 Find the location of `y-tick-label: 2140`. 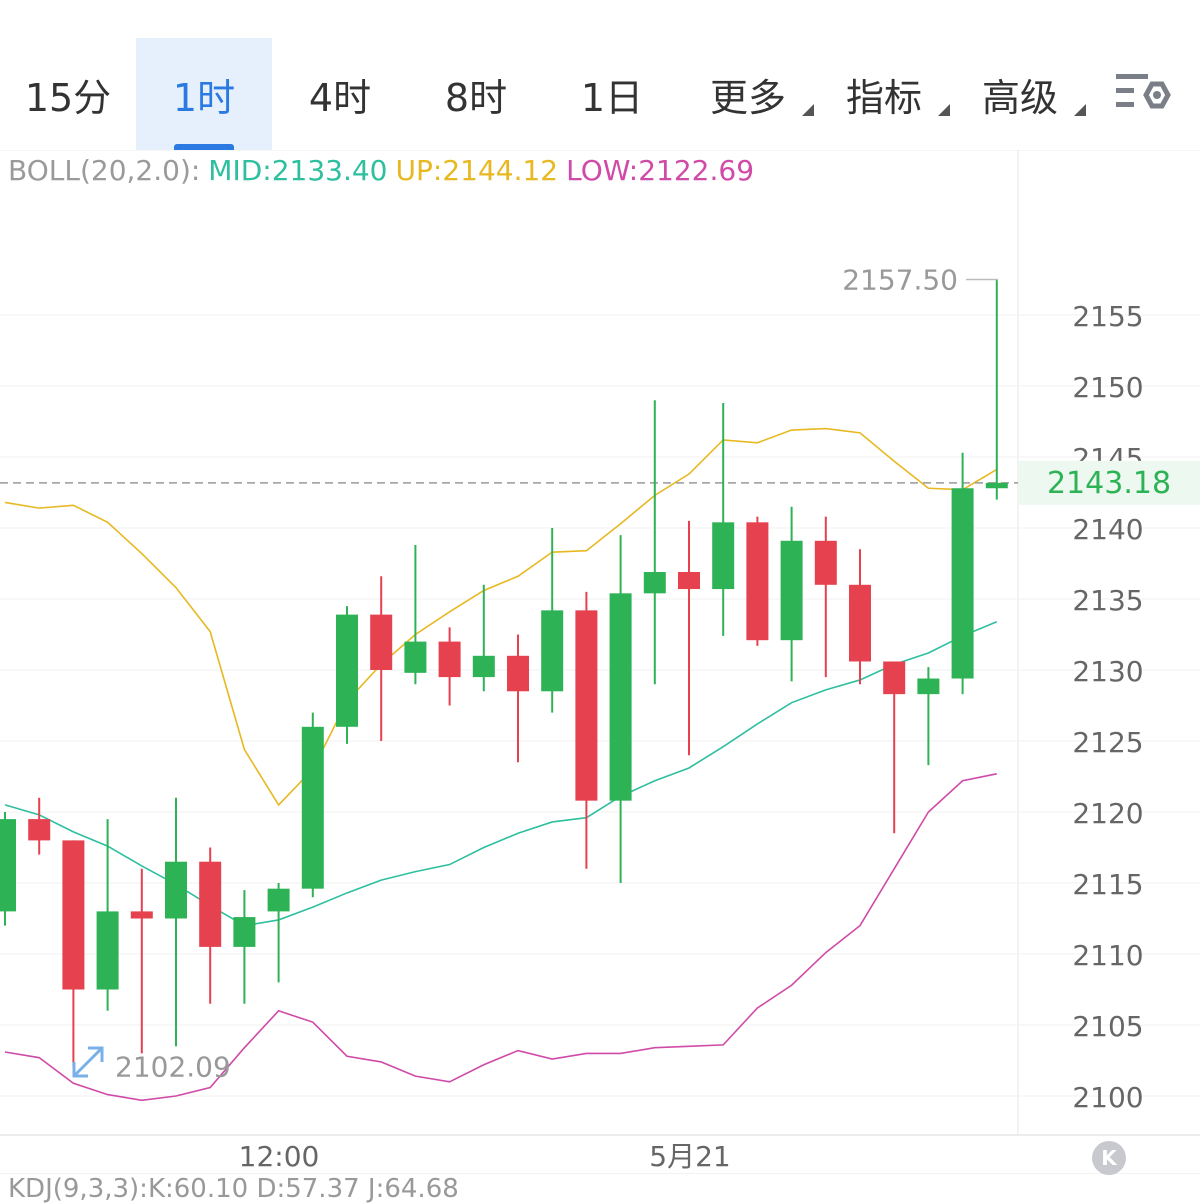

y-tick-label: 2140 is located at coordinates (1107, 529).